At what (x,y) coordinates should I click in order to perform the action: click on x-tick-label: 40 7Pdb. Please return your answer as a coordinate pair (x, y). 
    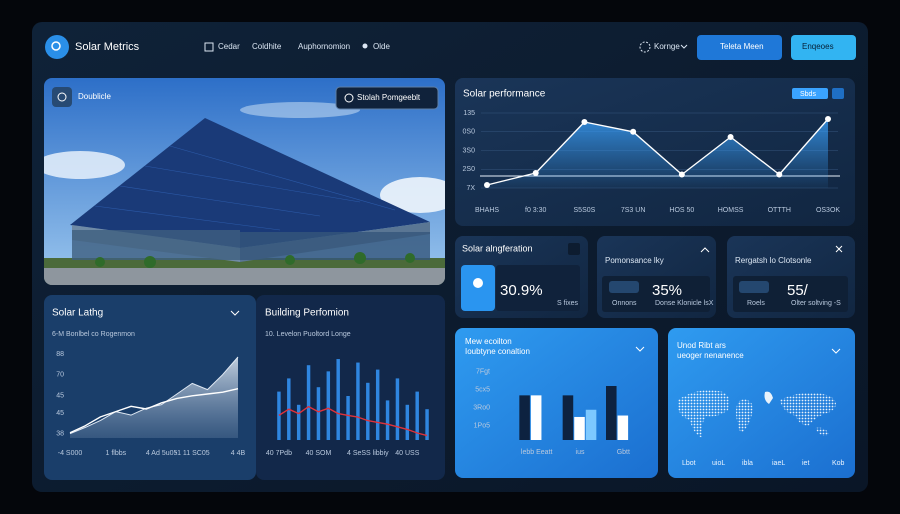
    Looking at the image, I should click on (279, 453).